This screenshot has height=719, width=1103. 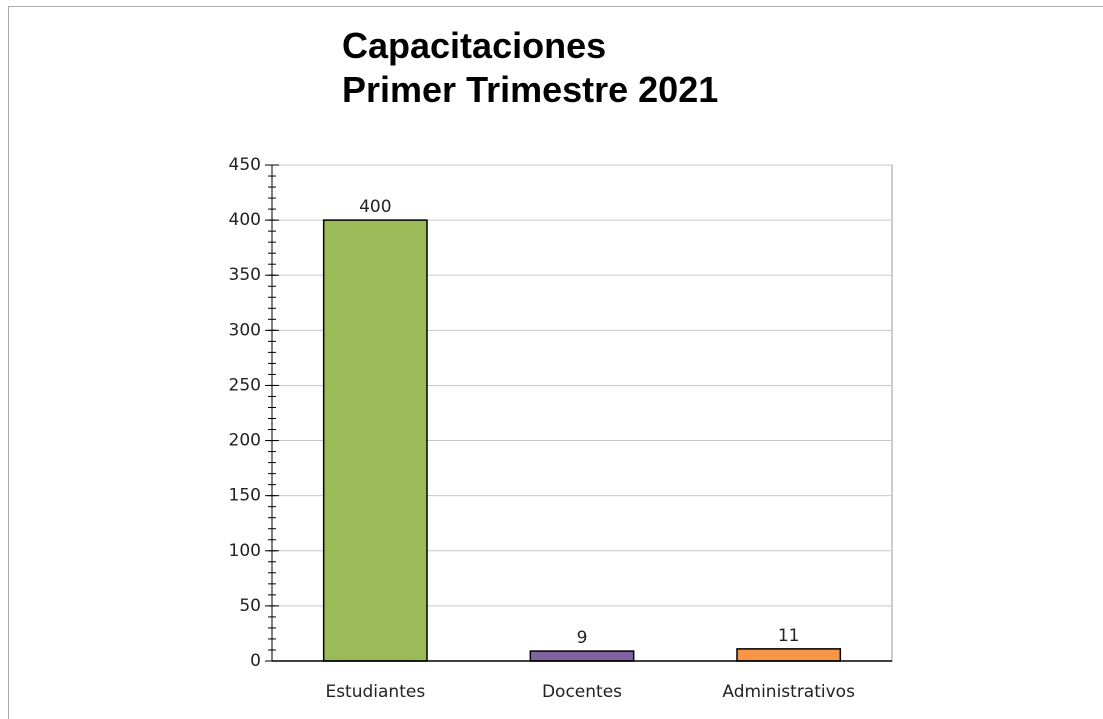 What do you see at coordinates (530, 89) in the screenshot?
I see `chart-title: Primer Trimestre 2021` at bounding box center [530, 89].